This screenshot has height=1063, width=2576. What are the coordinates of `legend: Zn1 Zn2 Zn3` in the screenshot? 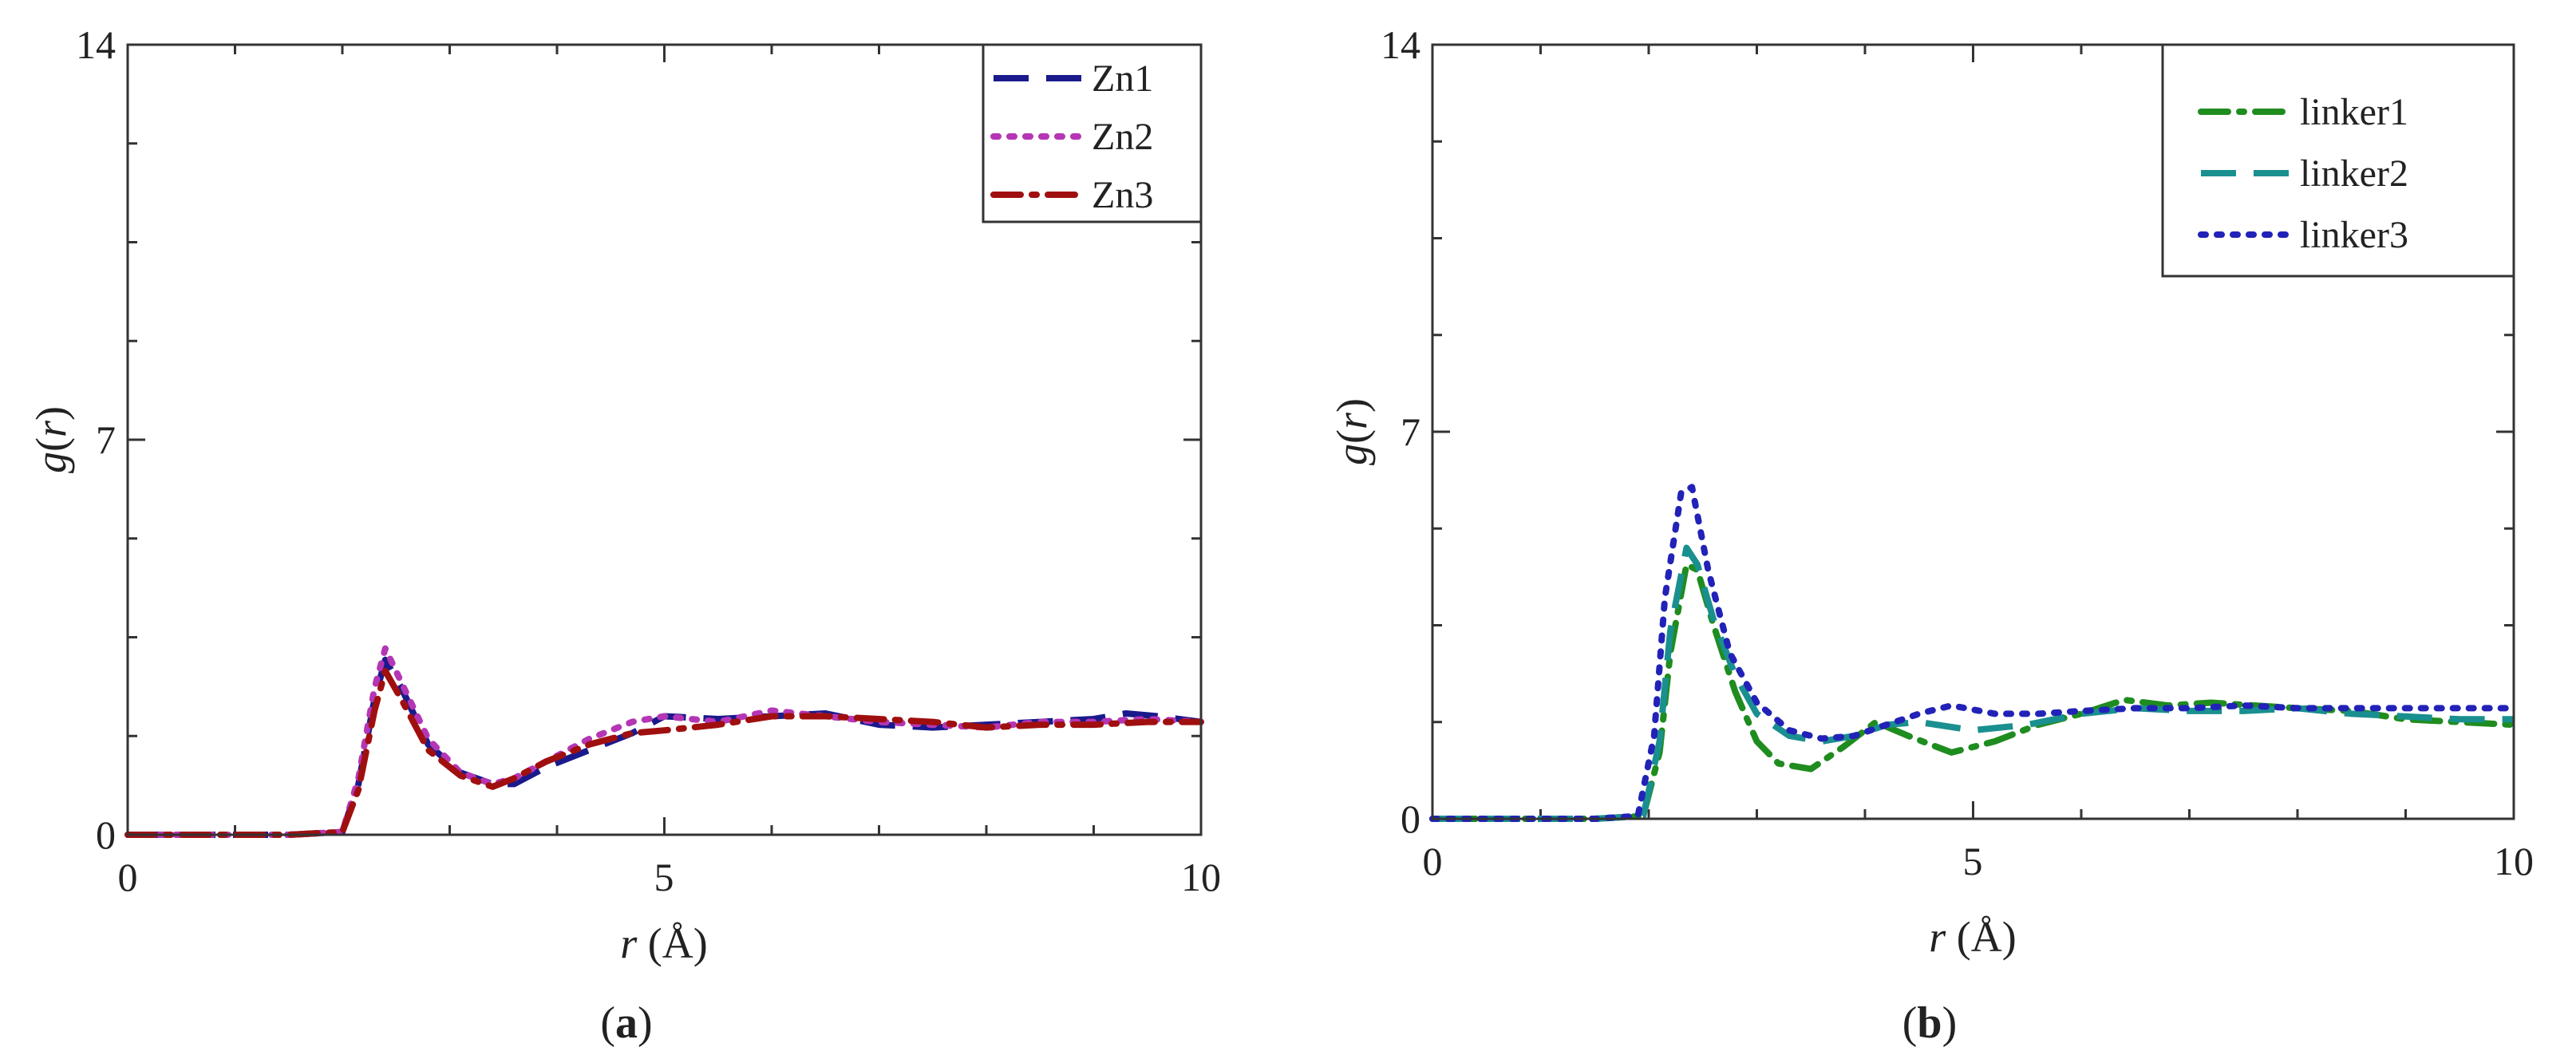 It's located at (1092, 133).